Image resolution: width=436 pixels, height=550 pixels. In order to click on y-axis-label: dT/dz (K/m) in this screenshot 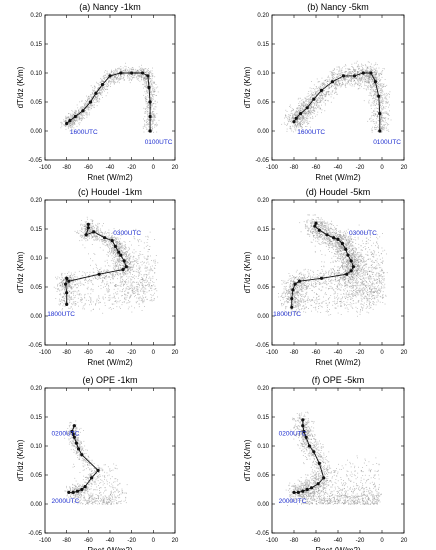, I will do `click(247, 87)`.